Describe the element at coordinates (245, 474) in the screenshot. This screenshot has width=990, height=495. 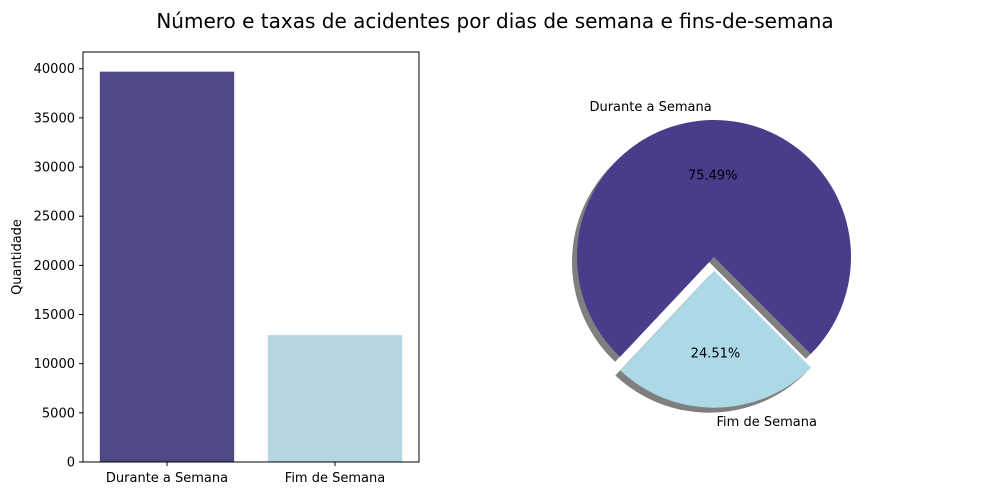
I see `x-axis-ticks: Durante a Semana Fim de Semana` at that location.